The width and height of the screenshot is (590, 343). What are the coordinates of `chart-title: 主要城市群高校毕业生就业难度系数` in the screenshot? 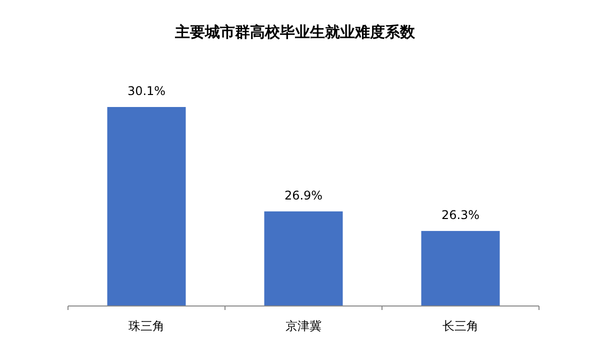 It's located at (295, 32).